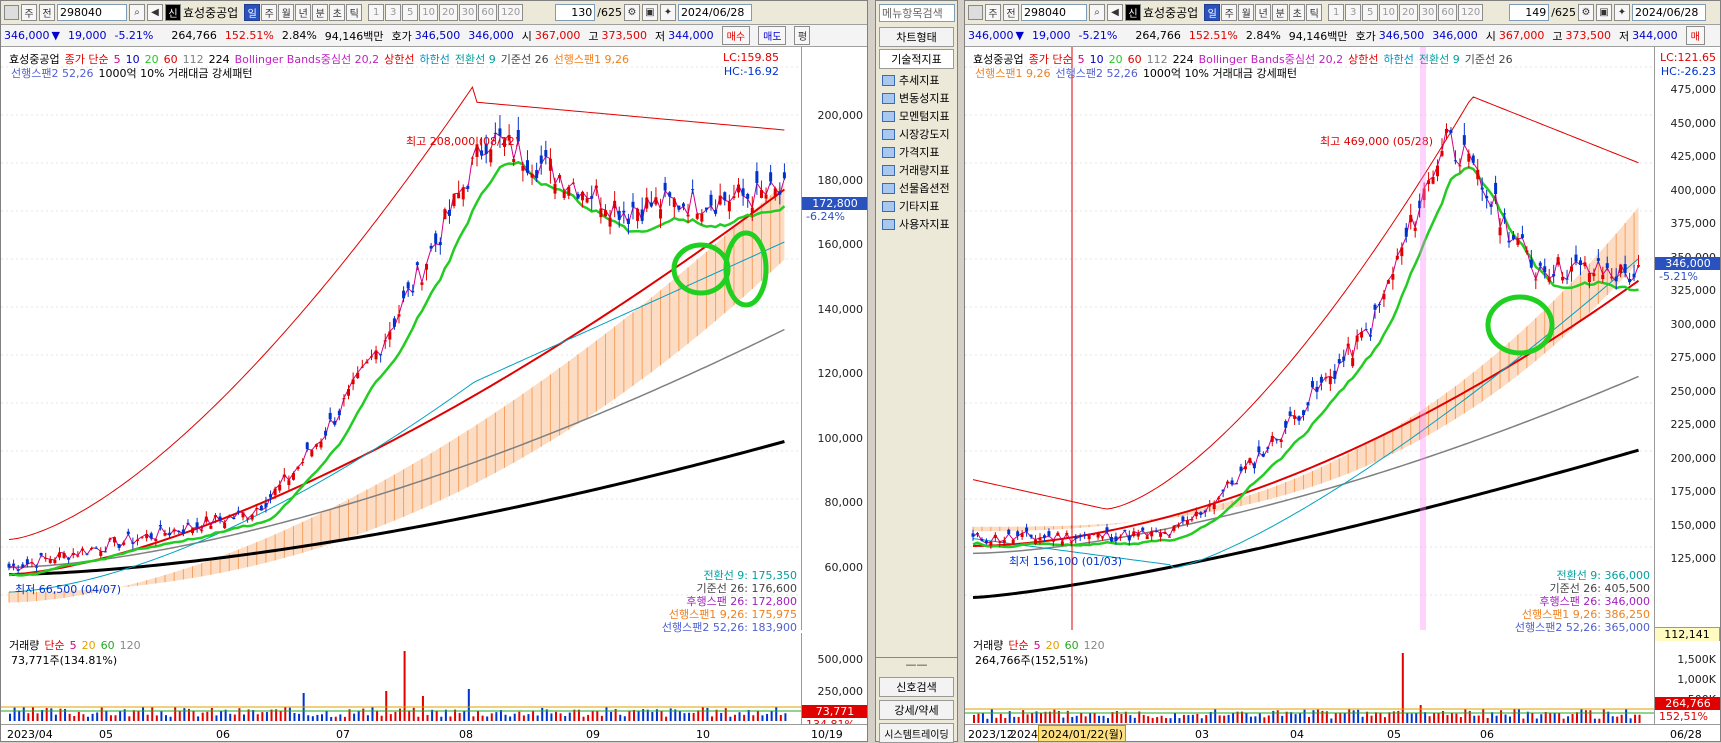 This screenshot has height=743, width=1721. What do you see at coordinates (916, 206) in the screenshot?
I see `menu-item-7: 기타지표` at bounding box center [916, 206].